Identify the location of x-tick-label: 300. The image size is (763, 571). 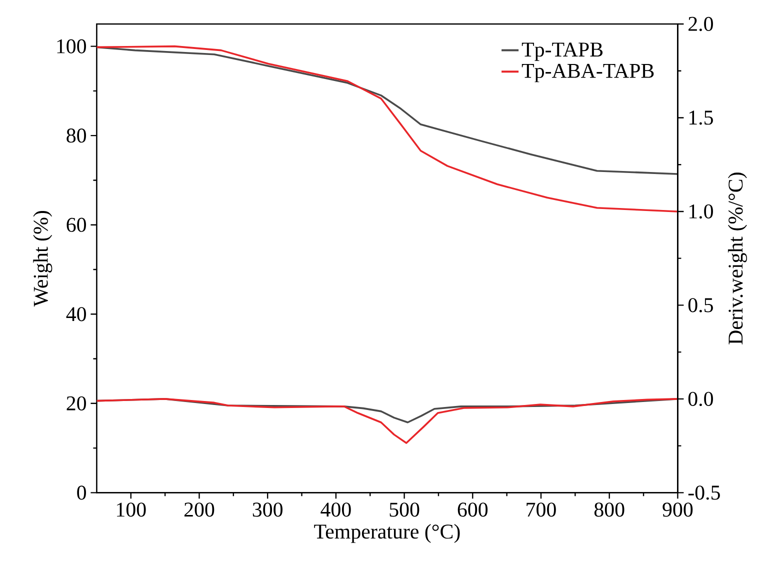
(267, 509).